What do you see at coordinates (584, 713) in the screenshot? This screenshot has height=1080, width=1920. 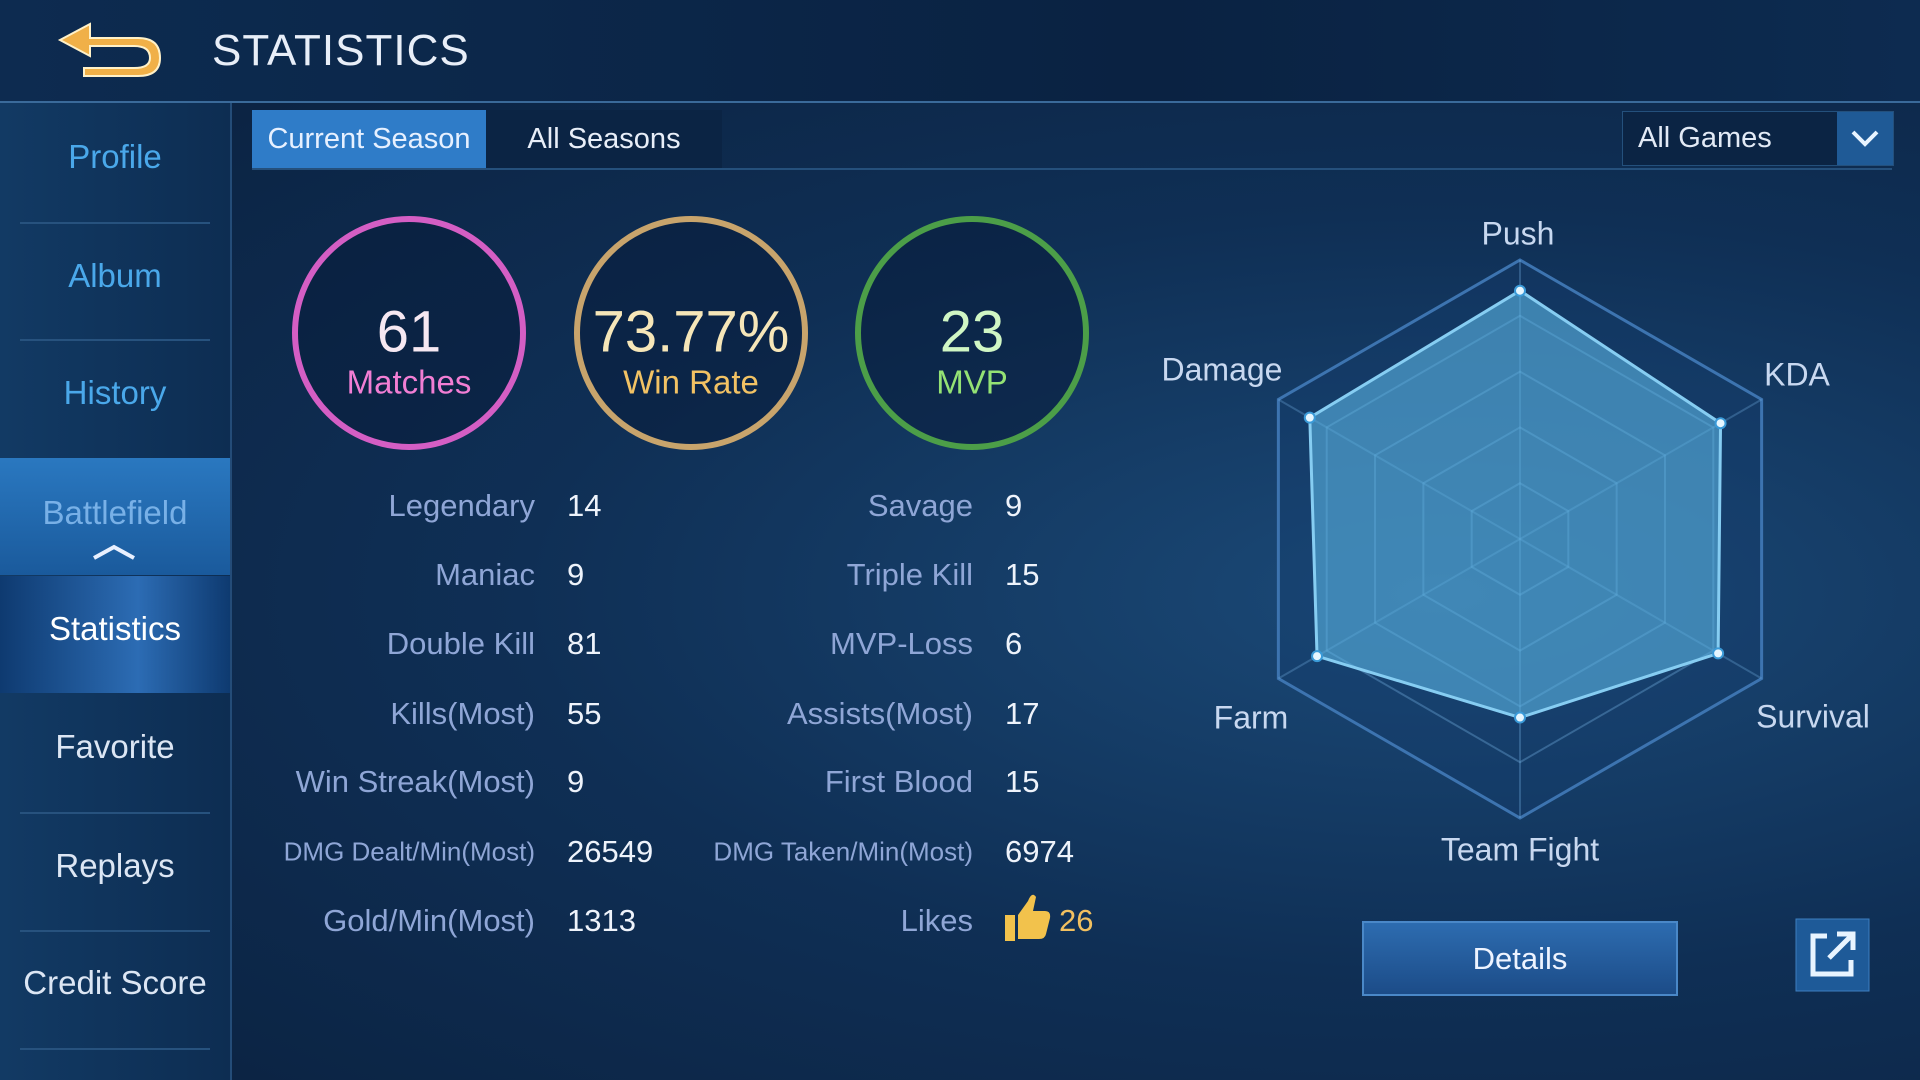 I see `stat-value: 55` at bounding box center [584, 713].